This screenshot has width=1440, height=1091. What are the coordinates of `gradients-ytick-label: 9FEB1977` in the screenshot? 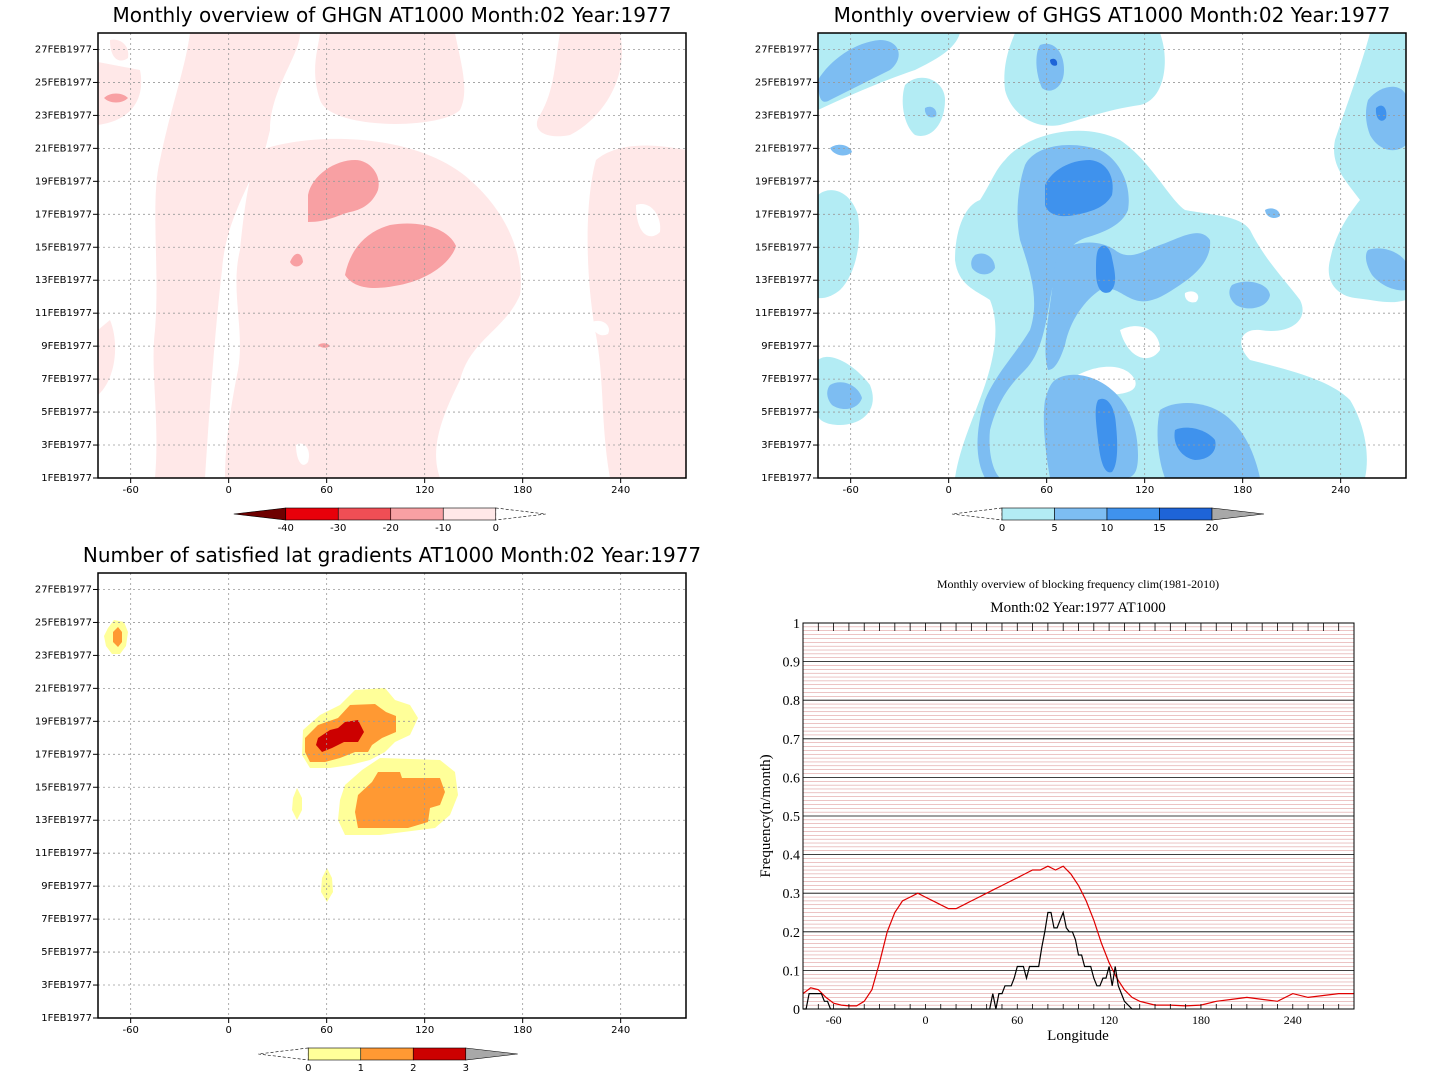 It's located at (66, 886).